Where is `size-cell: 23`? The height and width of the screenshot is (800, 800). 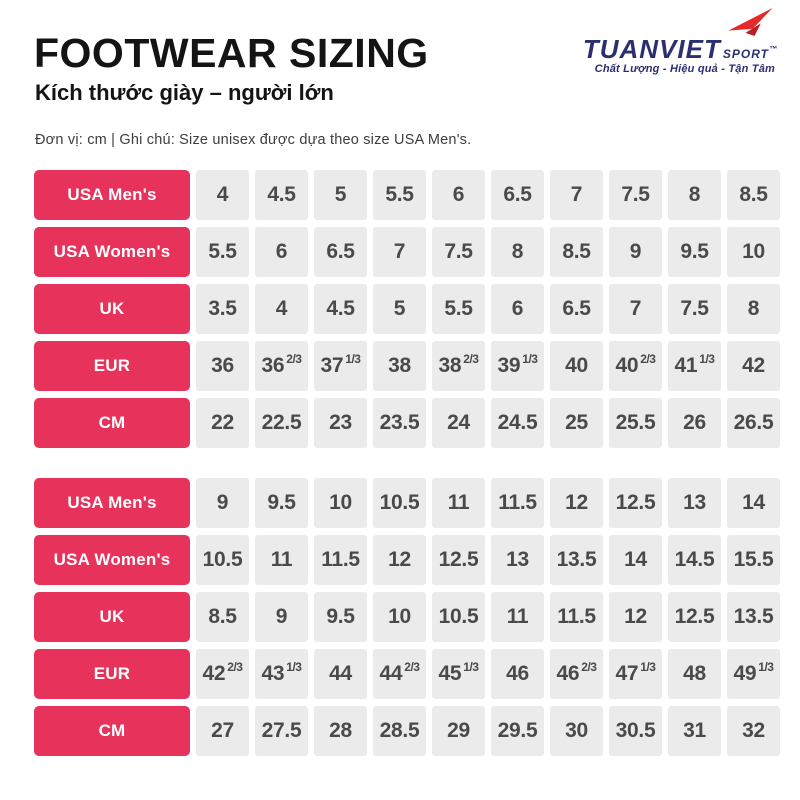 size-cell: 23 is located at coordinates (340, 423).